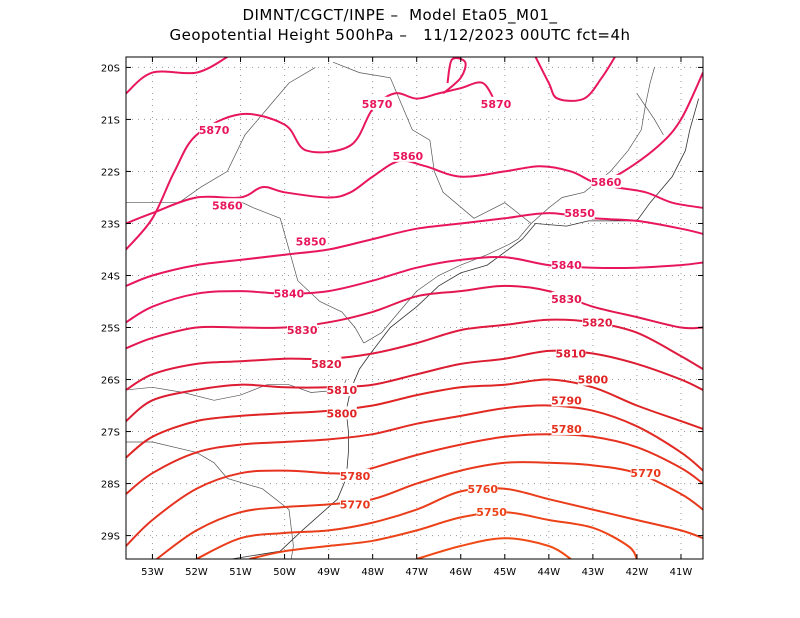 The height and width of the screenshot is (618, 800). Describe the element at coordinates (110, 433) in the screenshot. I see `y-tick-label: 27S` at that location.